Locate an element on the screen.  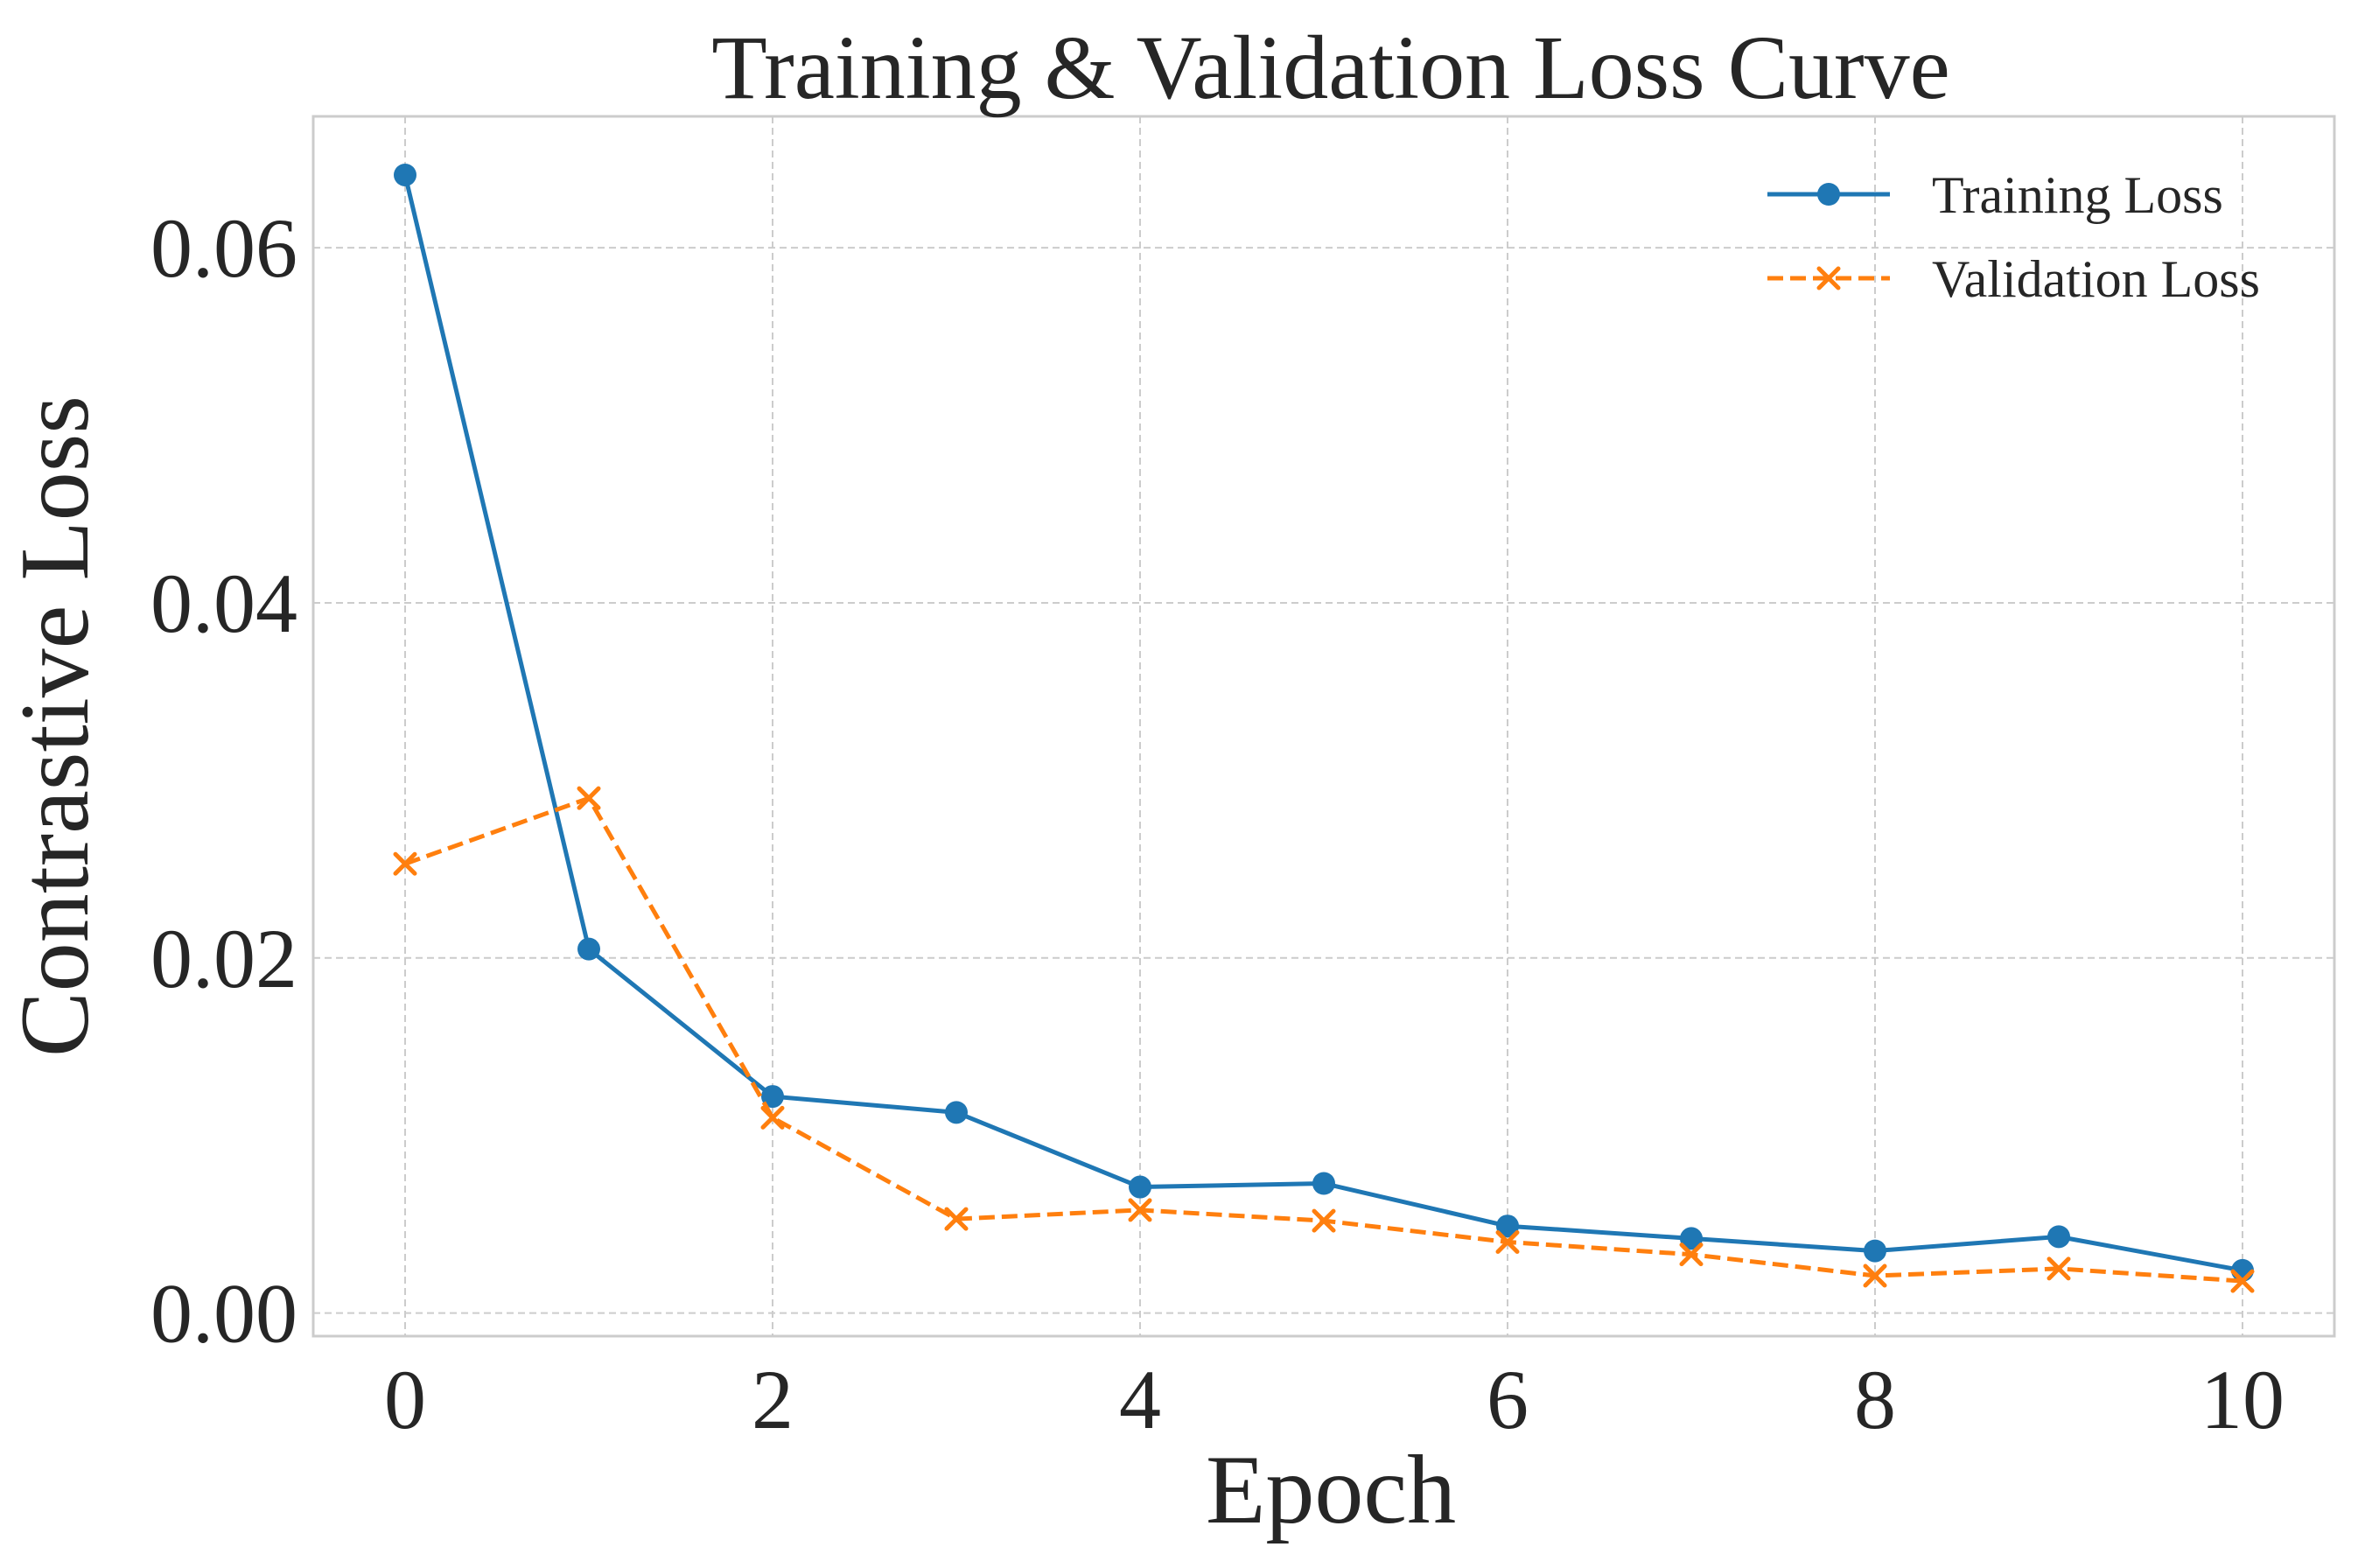
x-axis-label: Epoch is located at coordinates (1331, 1490).